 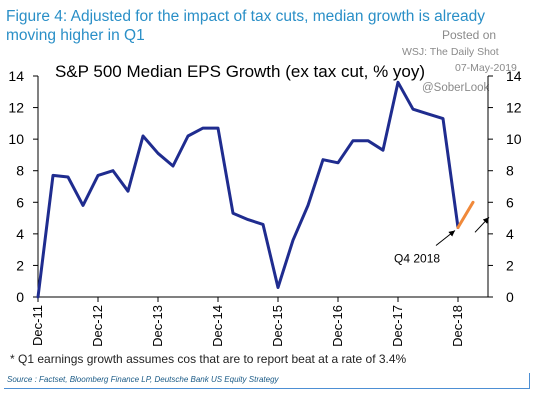 I want to click on y-tick-label-right: 2, so click(x=510, y=265).